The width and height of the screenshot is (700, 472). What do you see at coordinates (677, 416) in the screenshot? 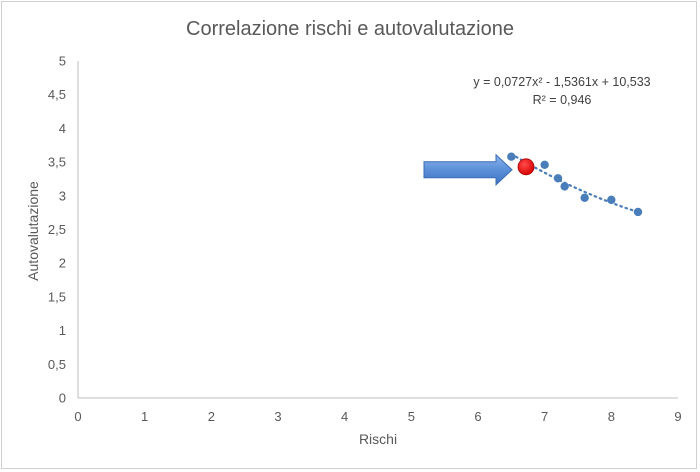
I see `x-tick-label: 9` at bounding box center [677, 416].